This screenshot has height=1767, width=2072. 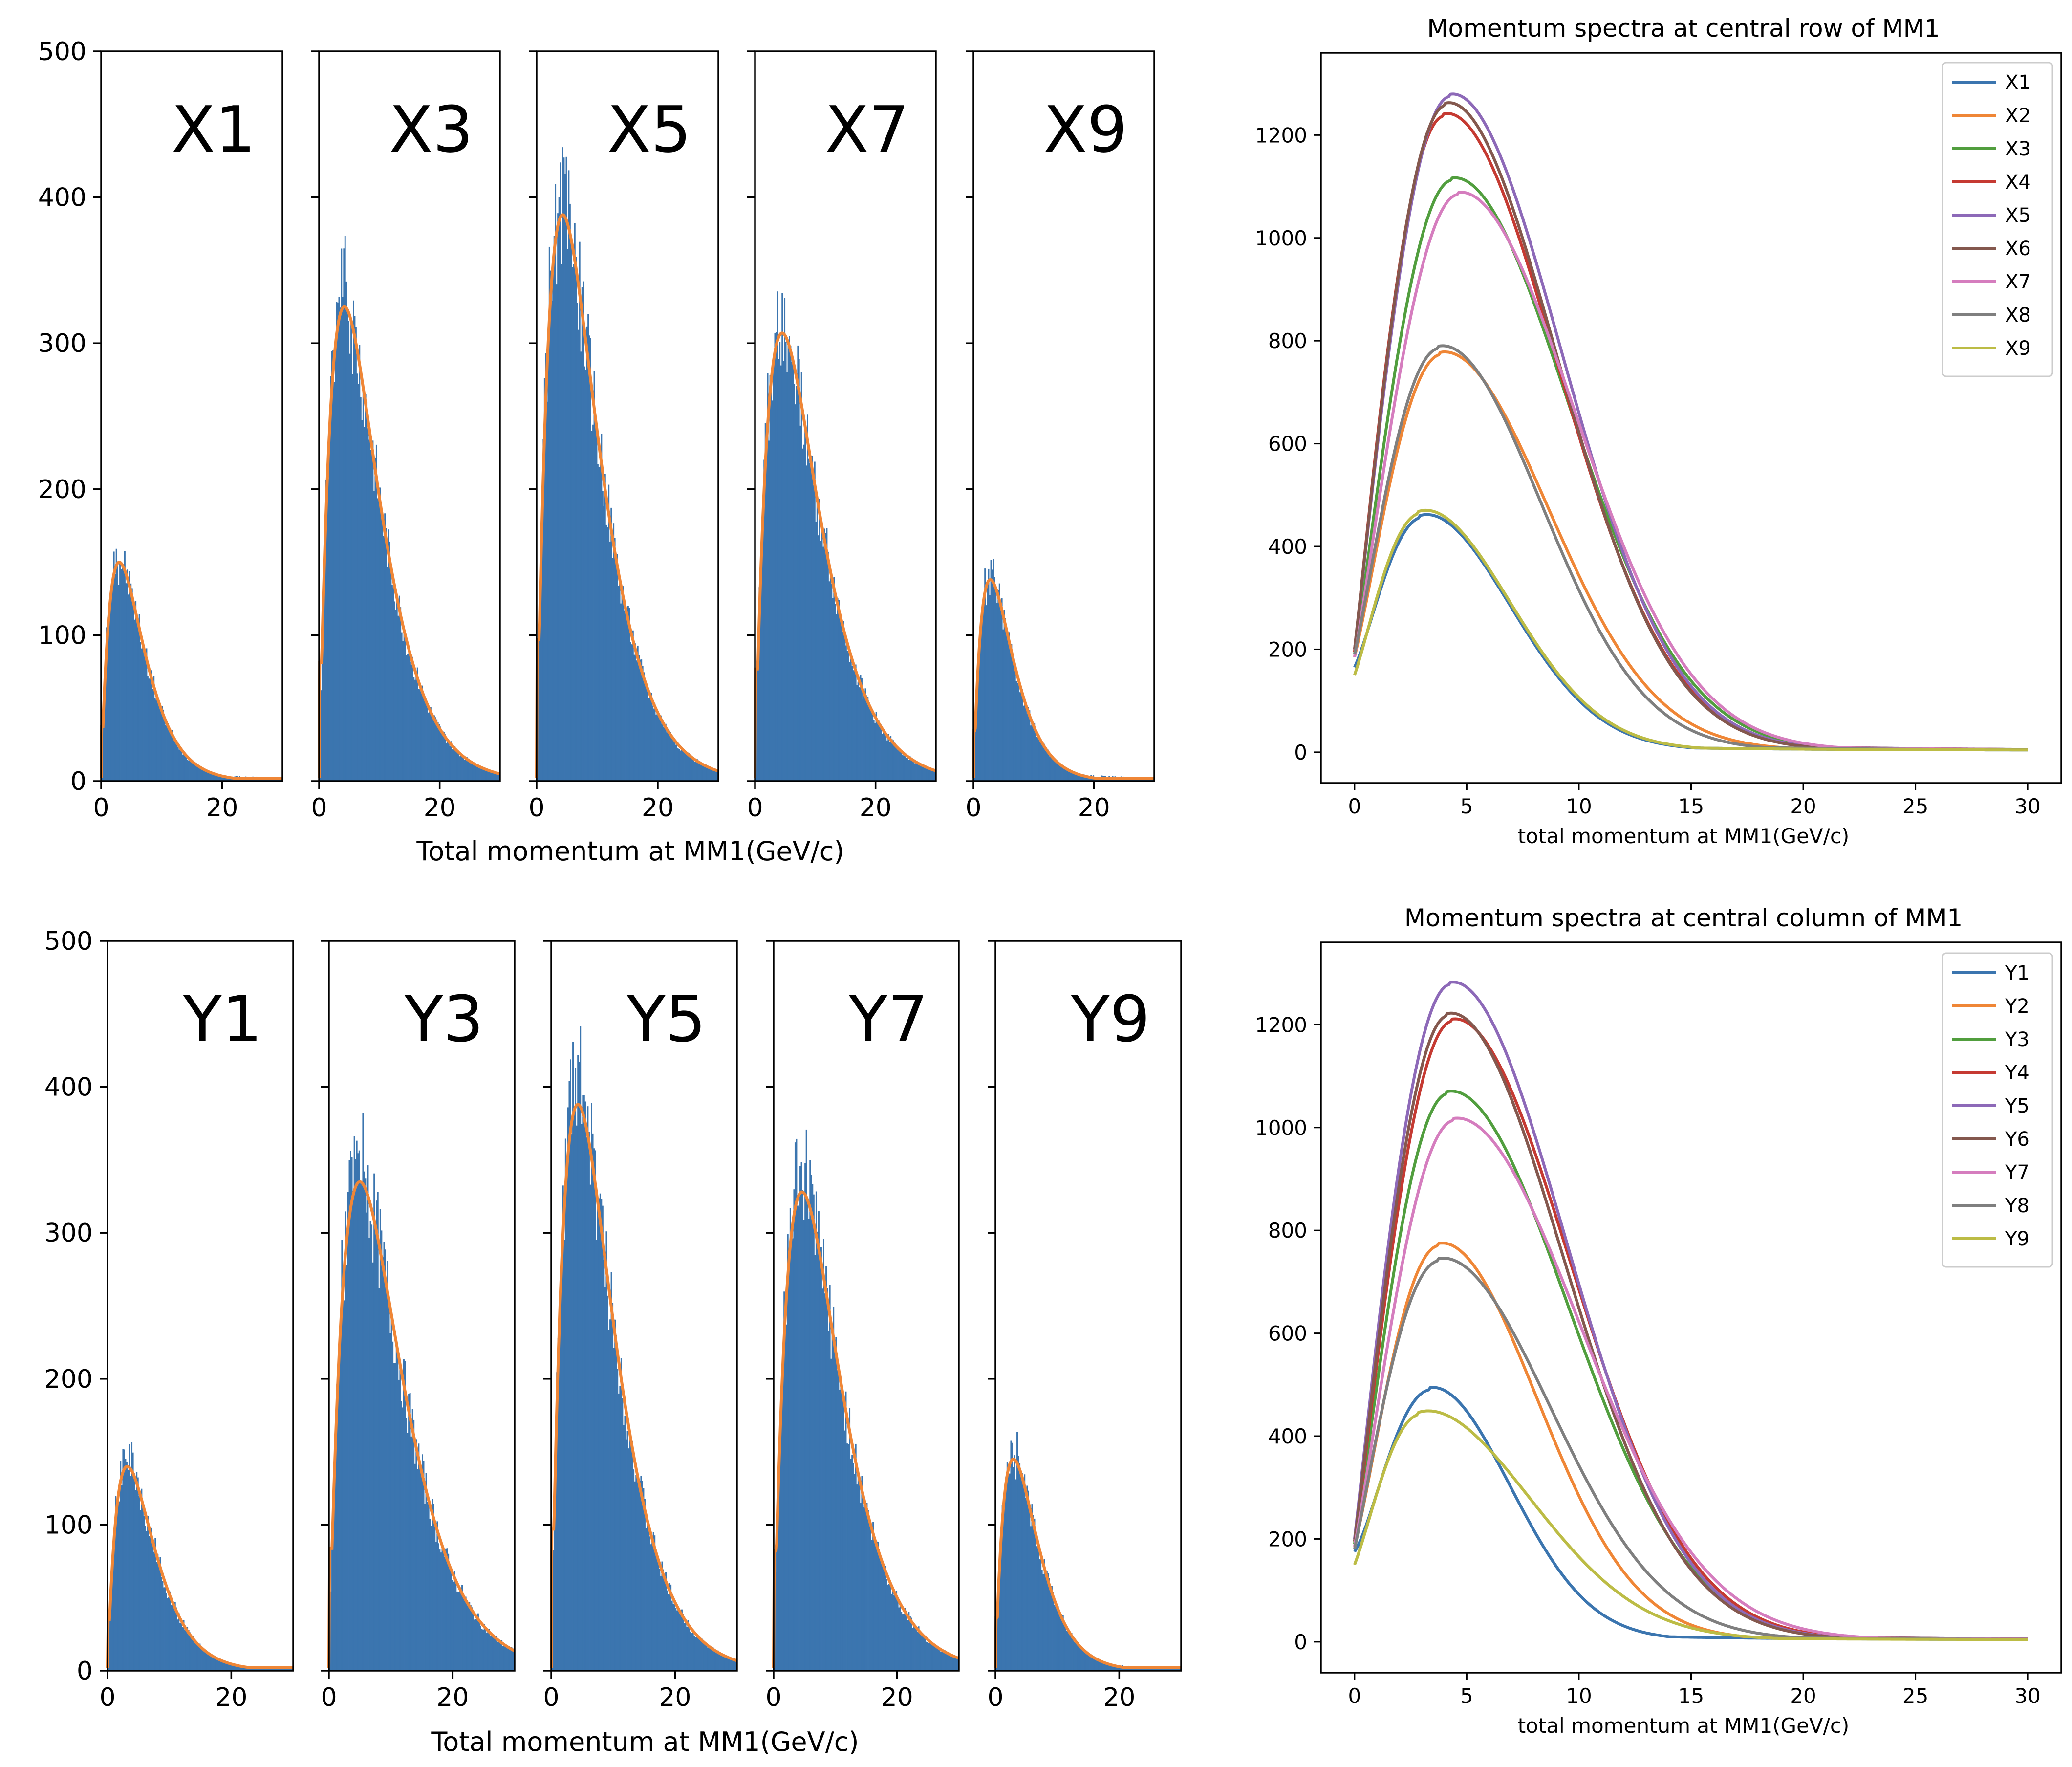 What do you see at coordinates (867, 129) in the screenshot?
I see `panel-label: X7` at bounding box center [867, 129].